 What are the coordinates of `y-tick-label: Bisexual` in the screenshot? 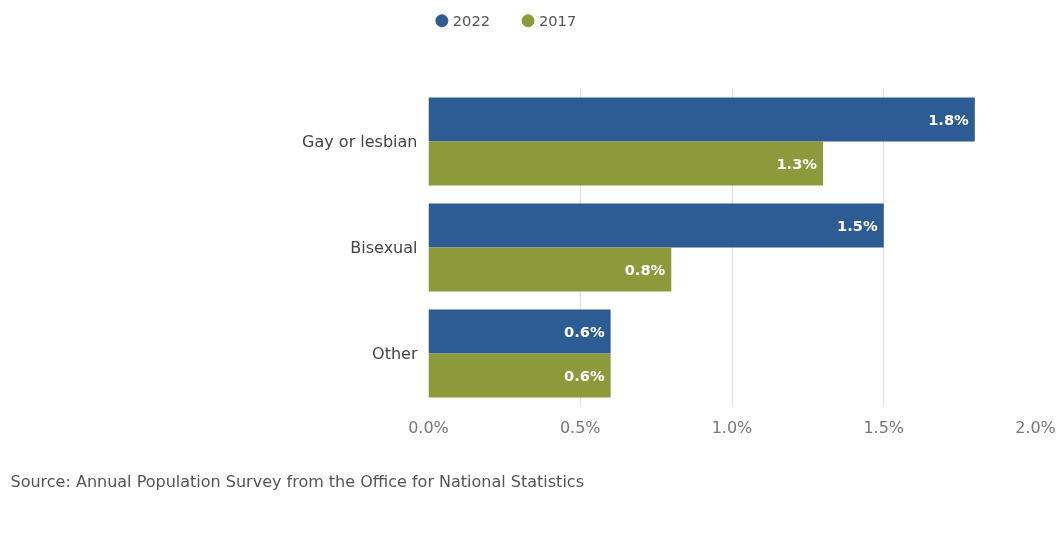 It's located at (384, 247).